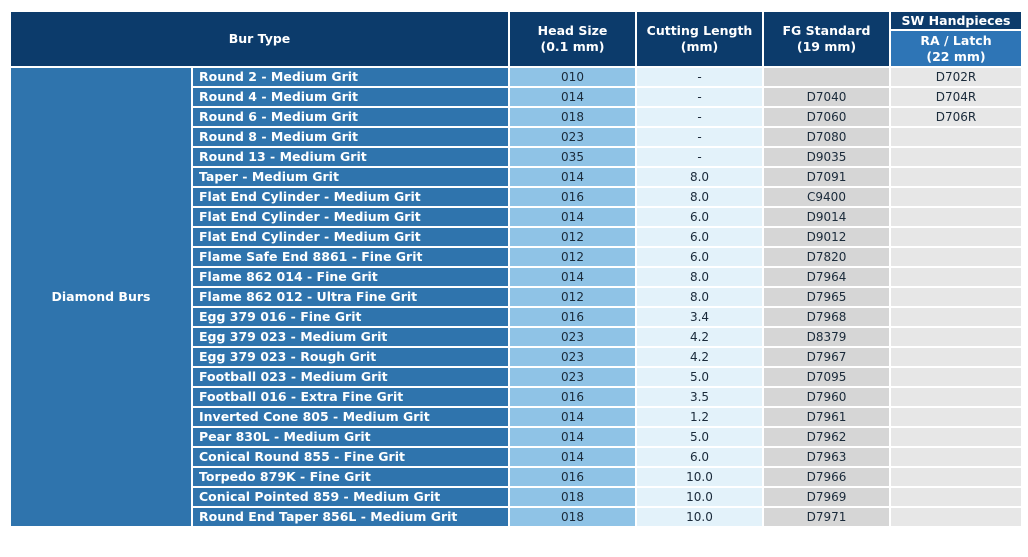 The height and width of the screenshot is (557, 1028). I want to click on table-row: Egg 379 023 - Rough Grit 023 4.2 D7967, so click(516, 357).